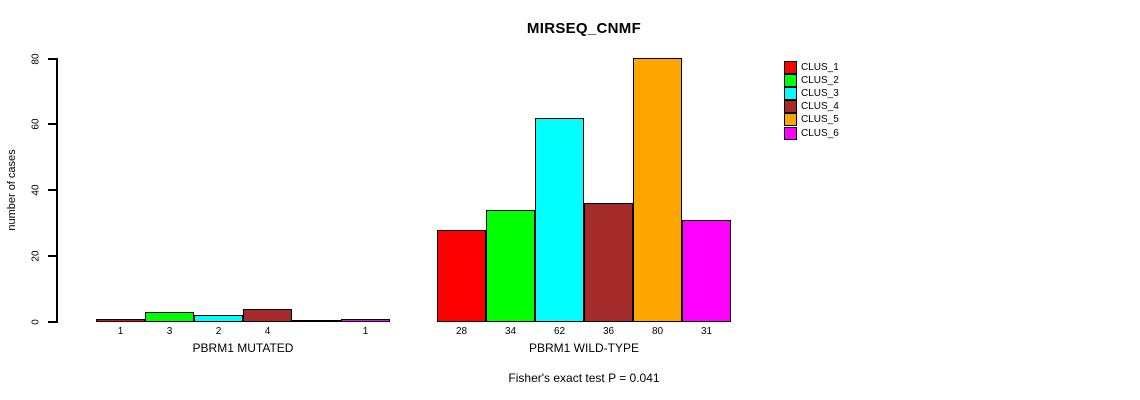 This screenshot has height=400, width=1140. I want to click on y-axis-line, so click(57, 190).